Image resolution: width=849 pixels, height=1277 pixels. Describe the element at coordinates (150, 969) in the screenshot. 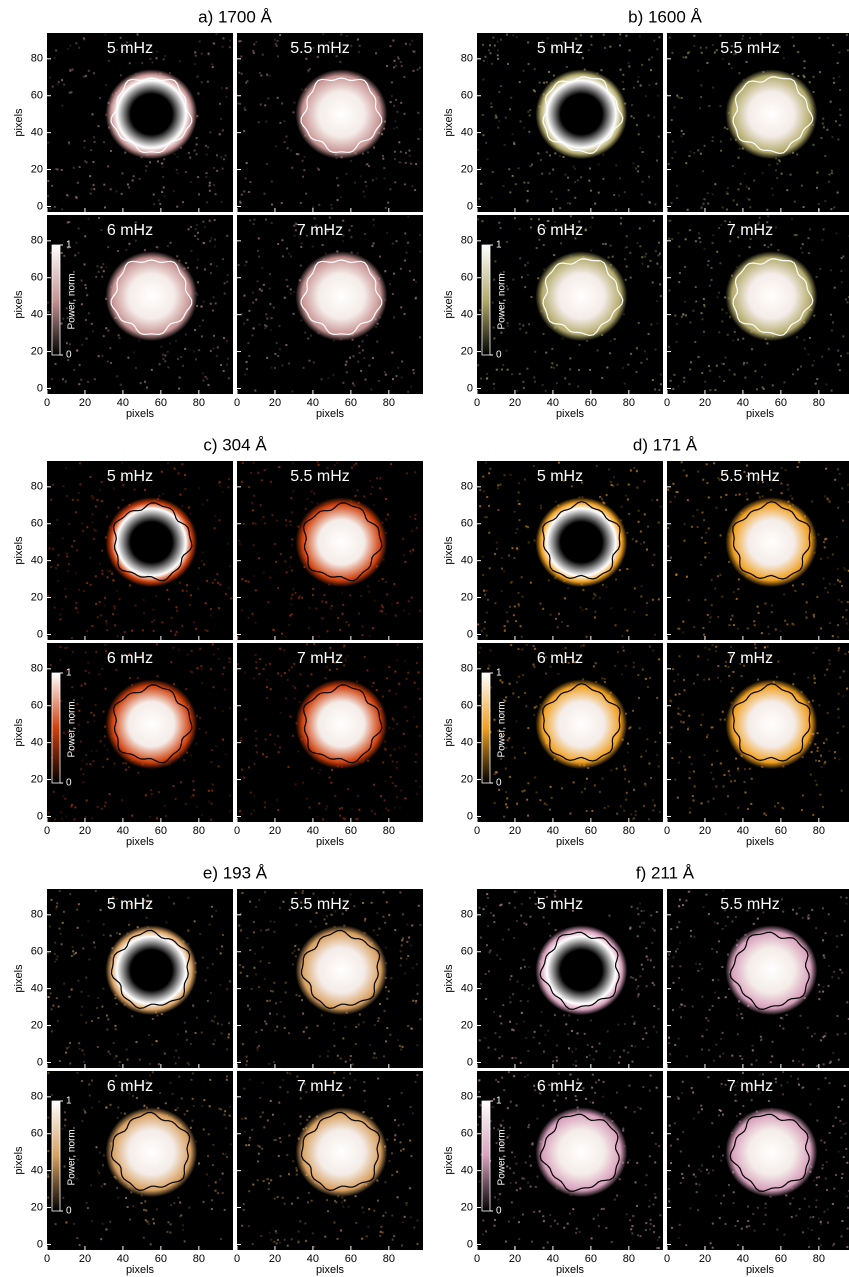

I see `umbra-contour` at that location.